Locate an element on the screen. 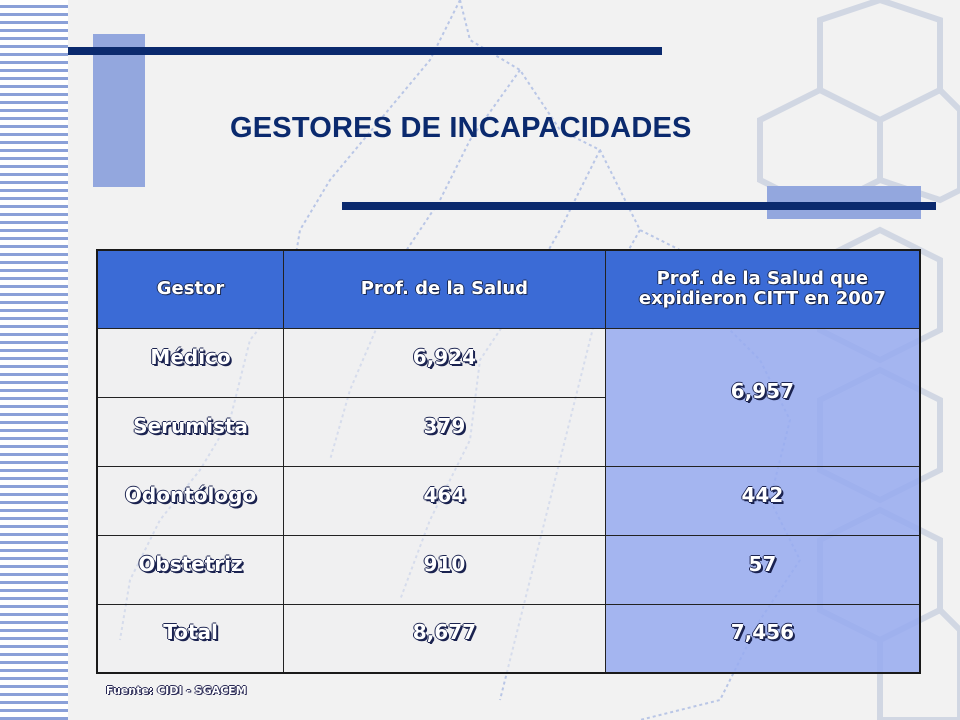 This screenshot has height=720, width=960. cell-gestor: Obstetriz is located at coordinates (190, 569).